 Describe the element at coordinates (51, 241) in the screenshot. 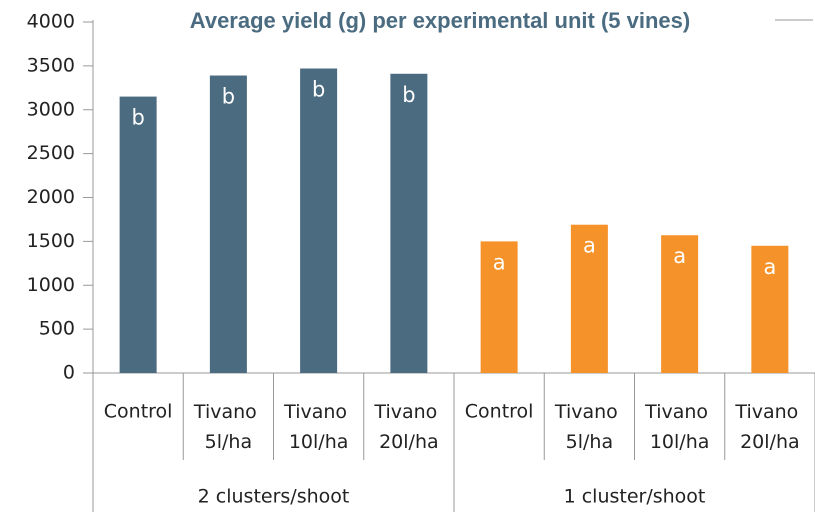

I see `y-tick-label: 1500` at that location.